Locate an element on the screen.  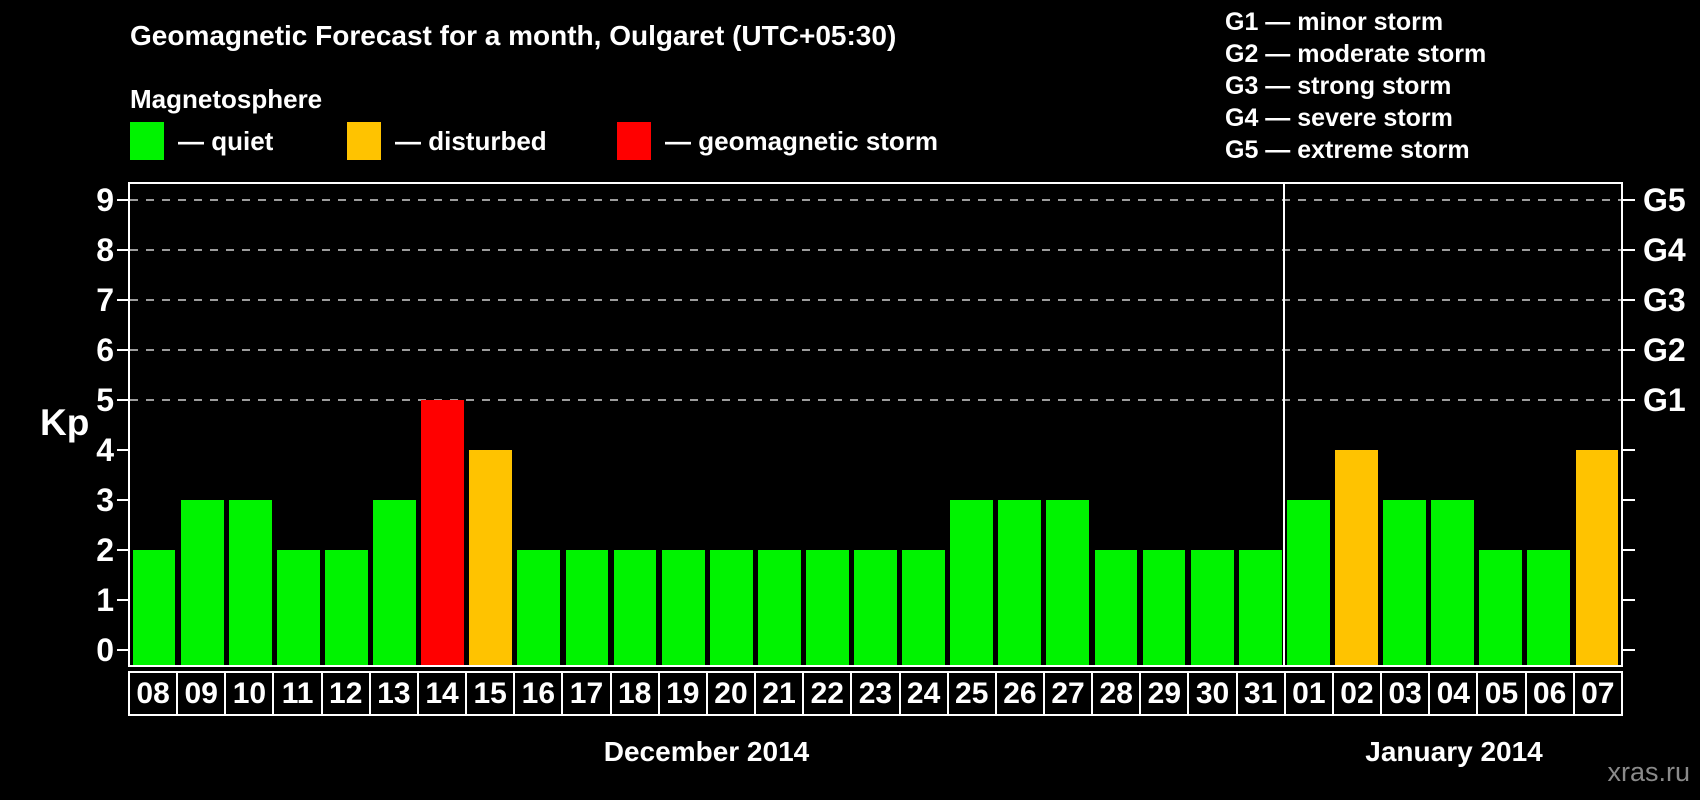
month-separator is located at coordinates (1284, 424).